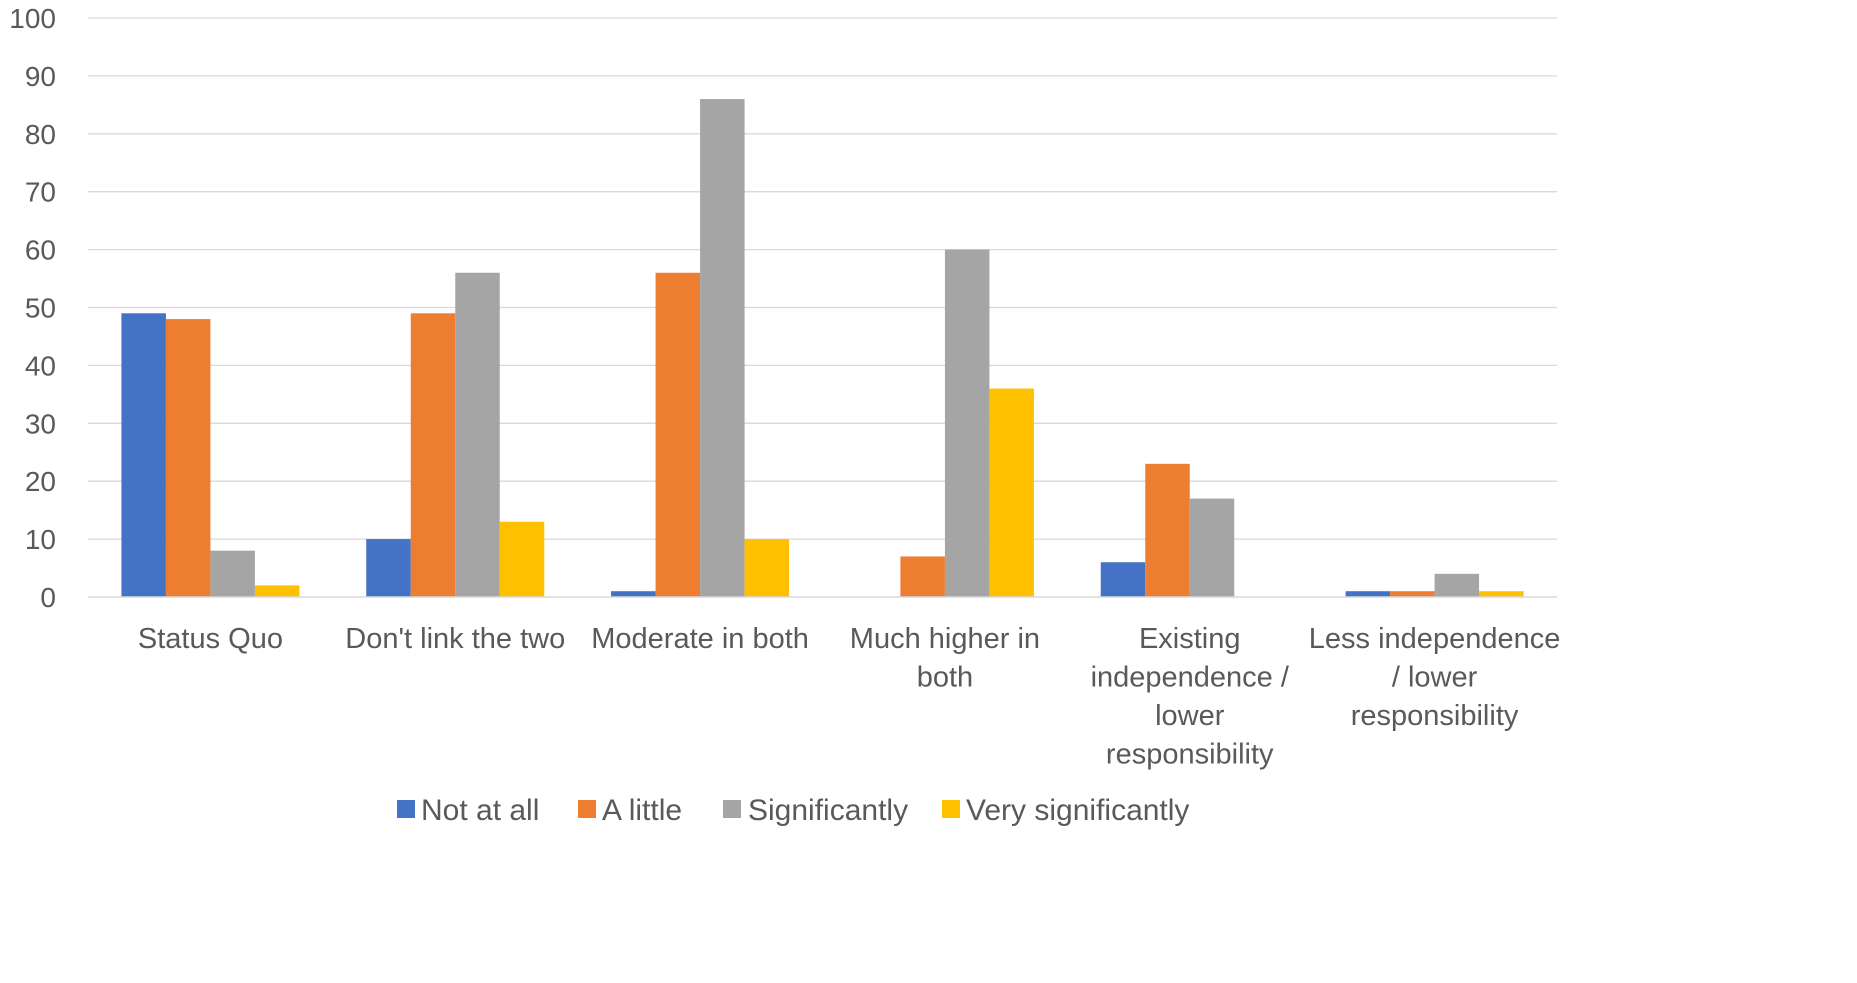 Image resolution: width=1857 pixels, height=983 pixels. I want to click on y-tick-label: 30, so click(40, 423).